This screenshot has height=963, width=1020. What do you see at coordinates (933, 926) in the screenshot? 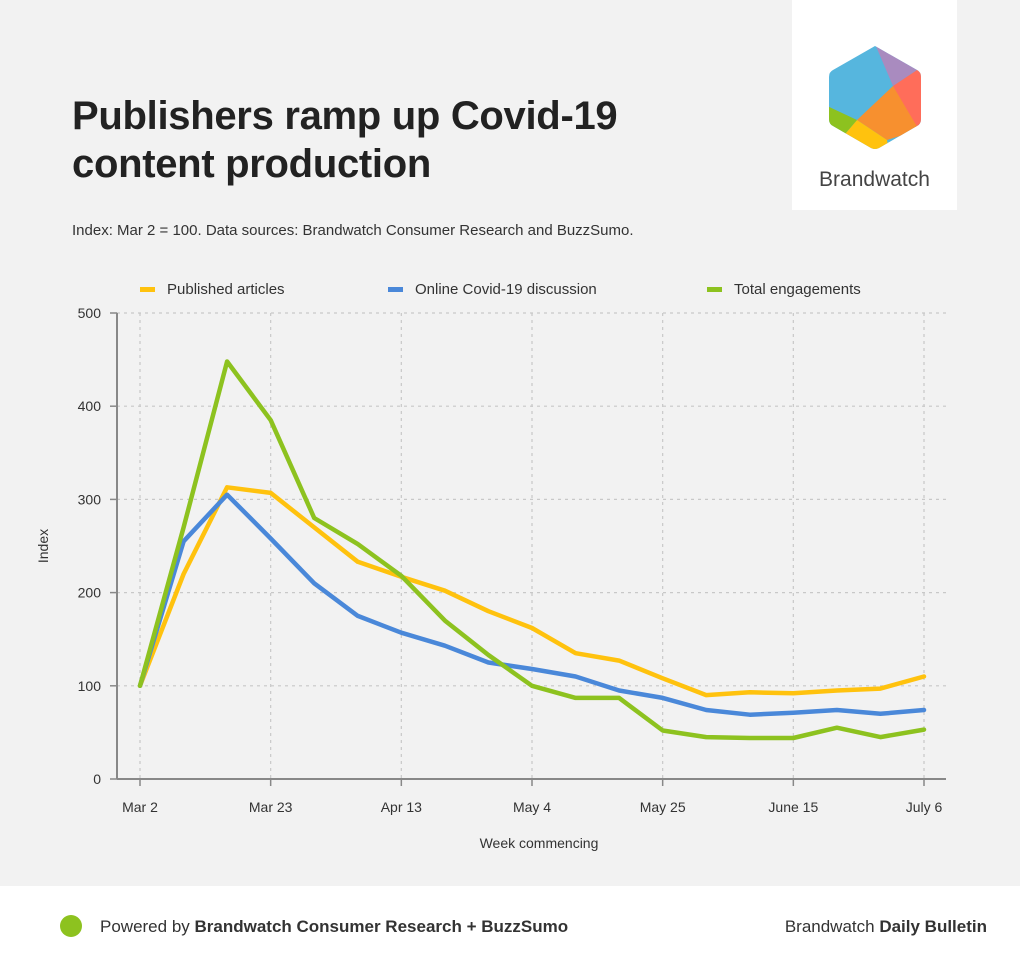
I see `bulletin-name: Daily Bulletin` at bounding box center [933, 926].